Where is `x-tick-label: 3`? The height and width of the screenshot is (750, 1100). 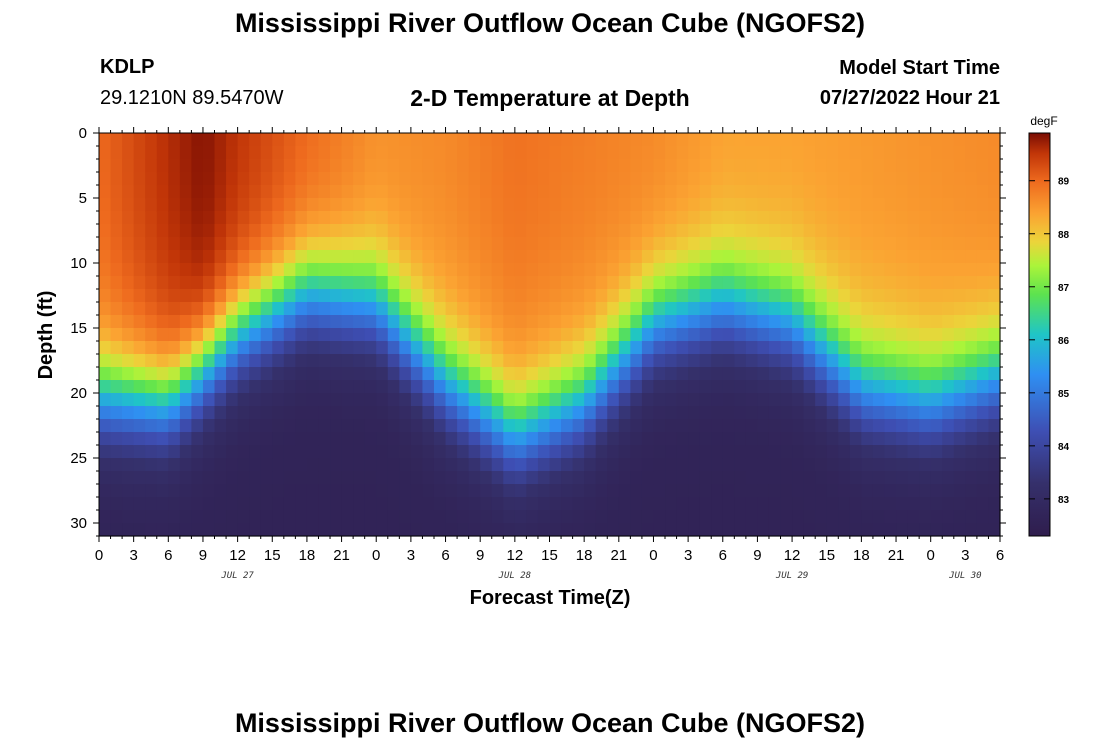 x-tick-label: 3 is located at coordinates (411, 555).